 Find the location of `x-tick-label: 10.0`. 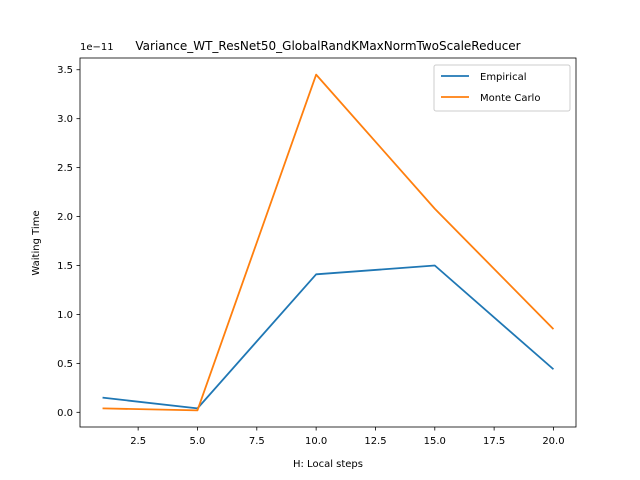

x-tick-label: 10.0 is located at coordinates (316, 441).